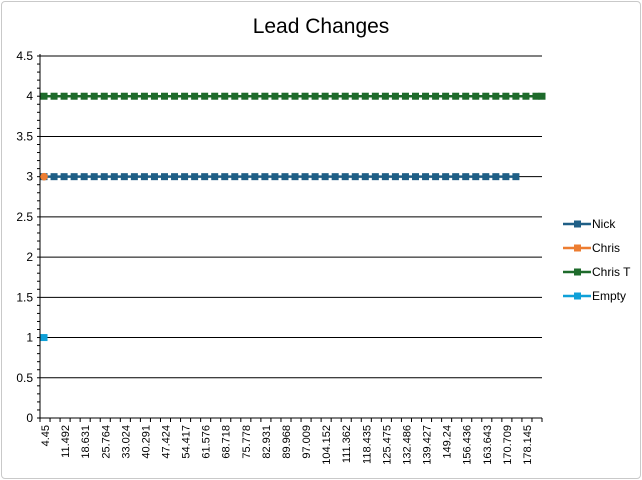  What do you see at coordinates (488, 445) in the screenshot?
I see `x-tick-label: 163.643` at bounding box center [488, 445].